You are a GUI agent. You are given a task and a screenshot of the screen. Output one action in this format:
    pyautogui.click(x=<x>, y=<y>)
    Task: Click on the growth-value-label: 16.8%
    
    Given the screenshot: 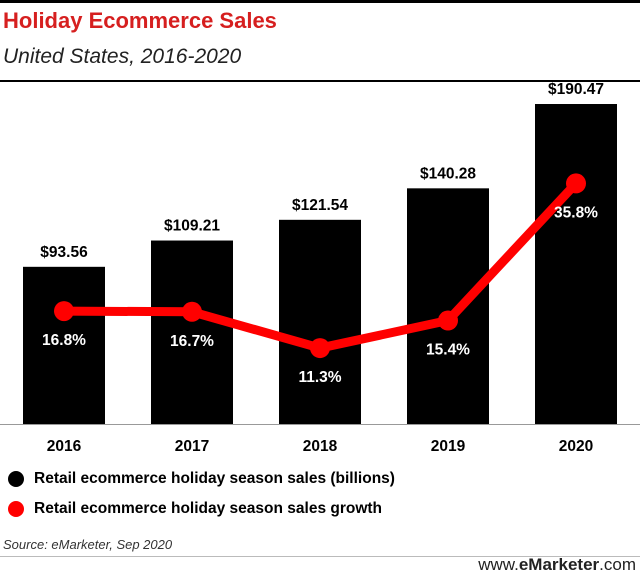 What is the action you would take?
    pyautogui.click(x=64, y=340)
    